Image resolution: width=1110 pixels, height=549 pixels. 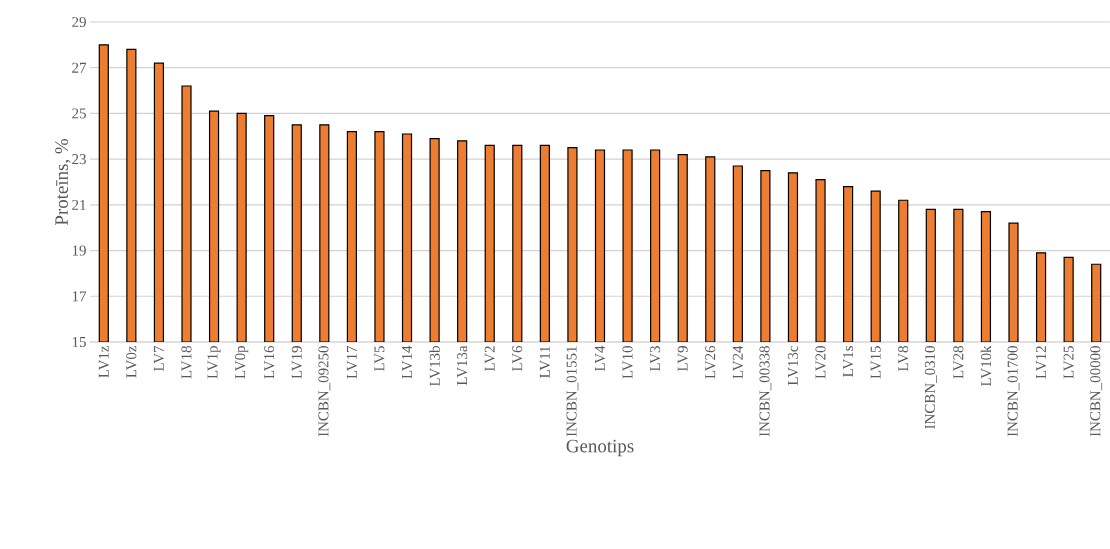 I want to click on y-tick-label: 21, so click(x=79, y=204).